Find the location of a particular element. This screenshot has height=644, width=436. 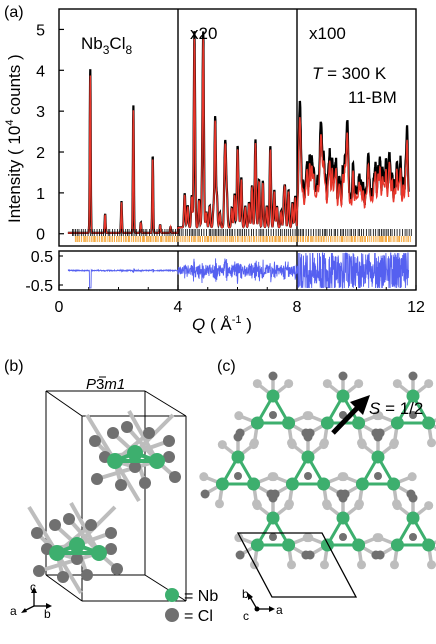

y-tick-label: 2 is located at coordinates (40, 153).